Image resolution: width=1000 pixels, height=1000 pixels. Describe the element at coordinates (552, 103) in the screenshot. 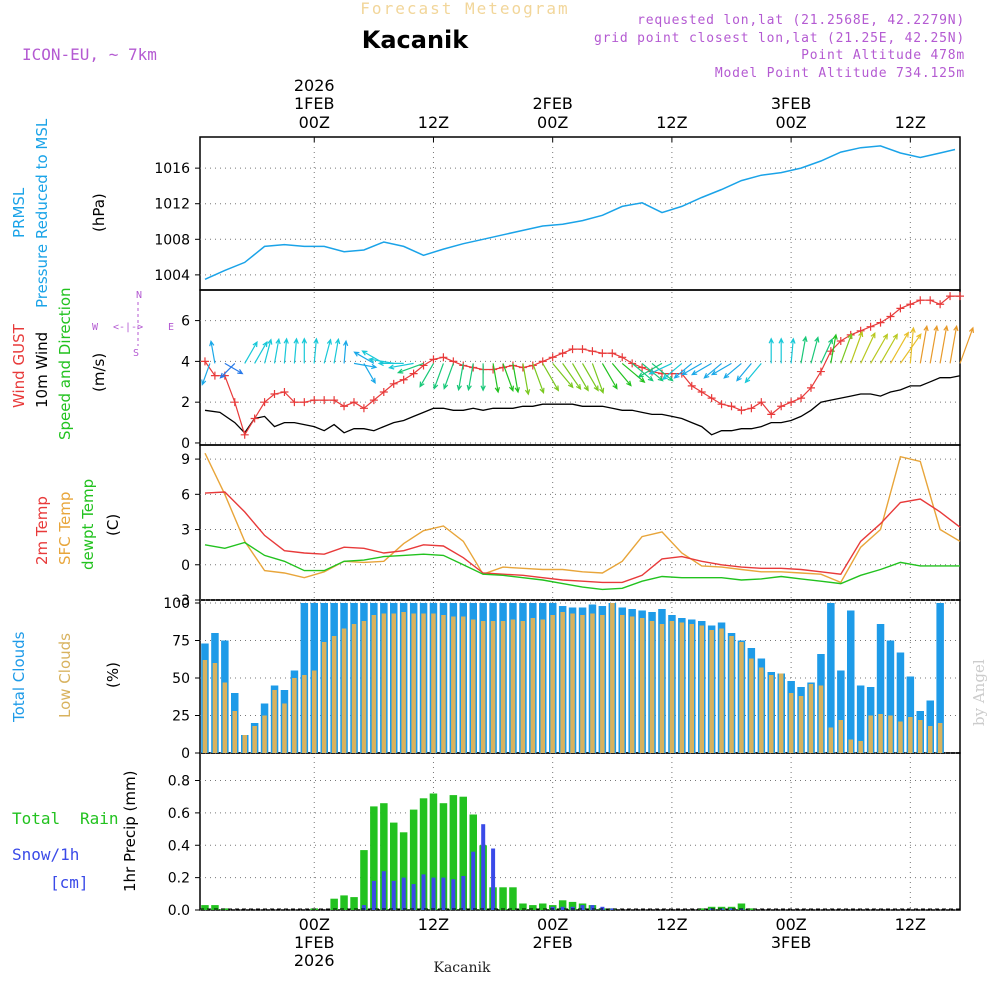

I see `top-time-label: 2FEB` at that location.